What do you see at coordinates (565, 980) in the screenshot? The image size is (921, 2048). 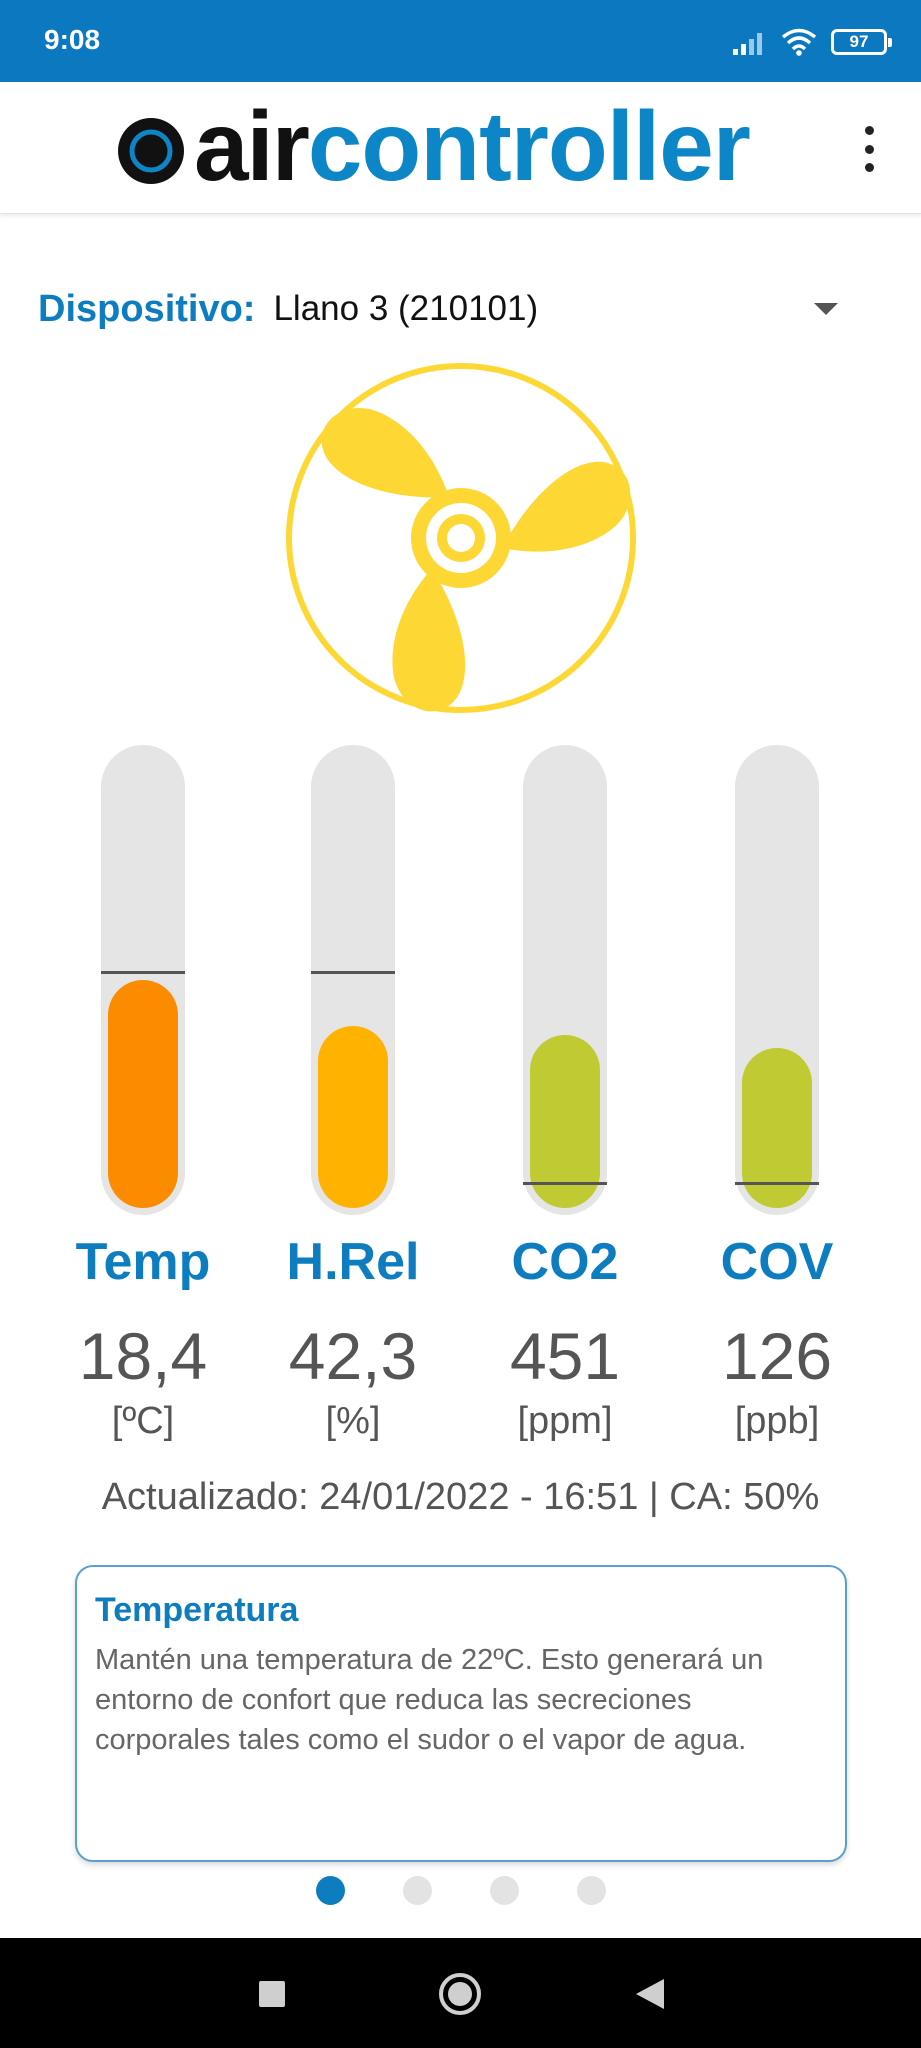 I see `gauge-co2` at bounding box center [565, 980].